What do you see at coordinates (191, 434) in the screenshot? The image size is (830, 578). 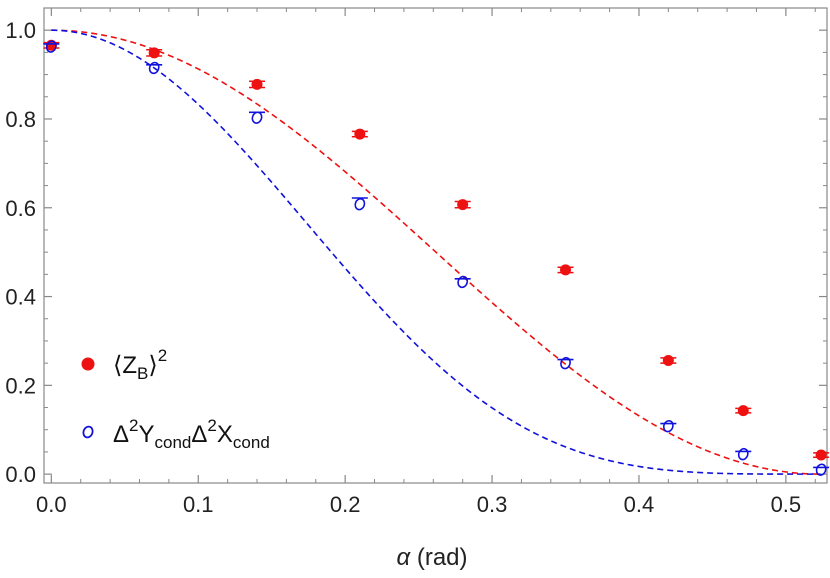 I see `legend-label-cond: Δ2YcondΔ2Xcond` at bounding box center [191, 434].